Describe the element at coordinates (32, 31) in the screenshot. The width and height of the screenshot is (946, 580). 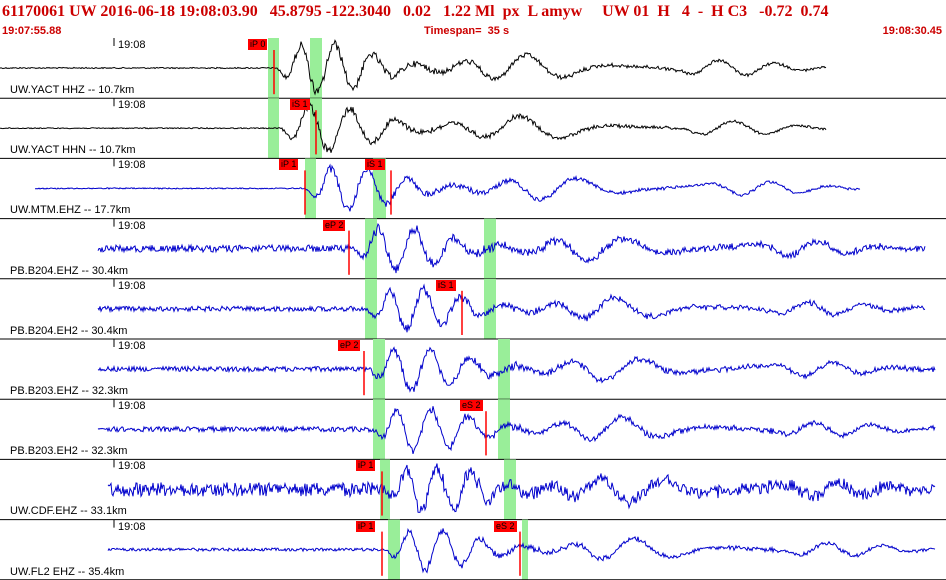
I see `start-time: 19:07:55.88` at that location.